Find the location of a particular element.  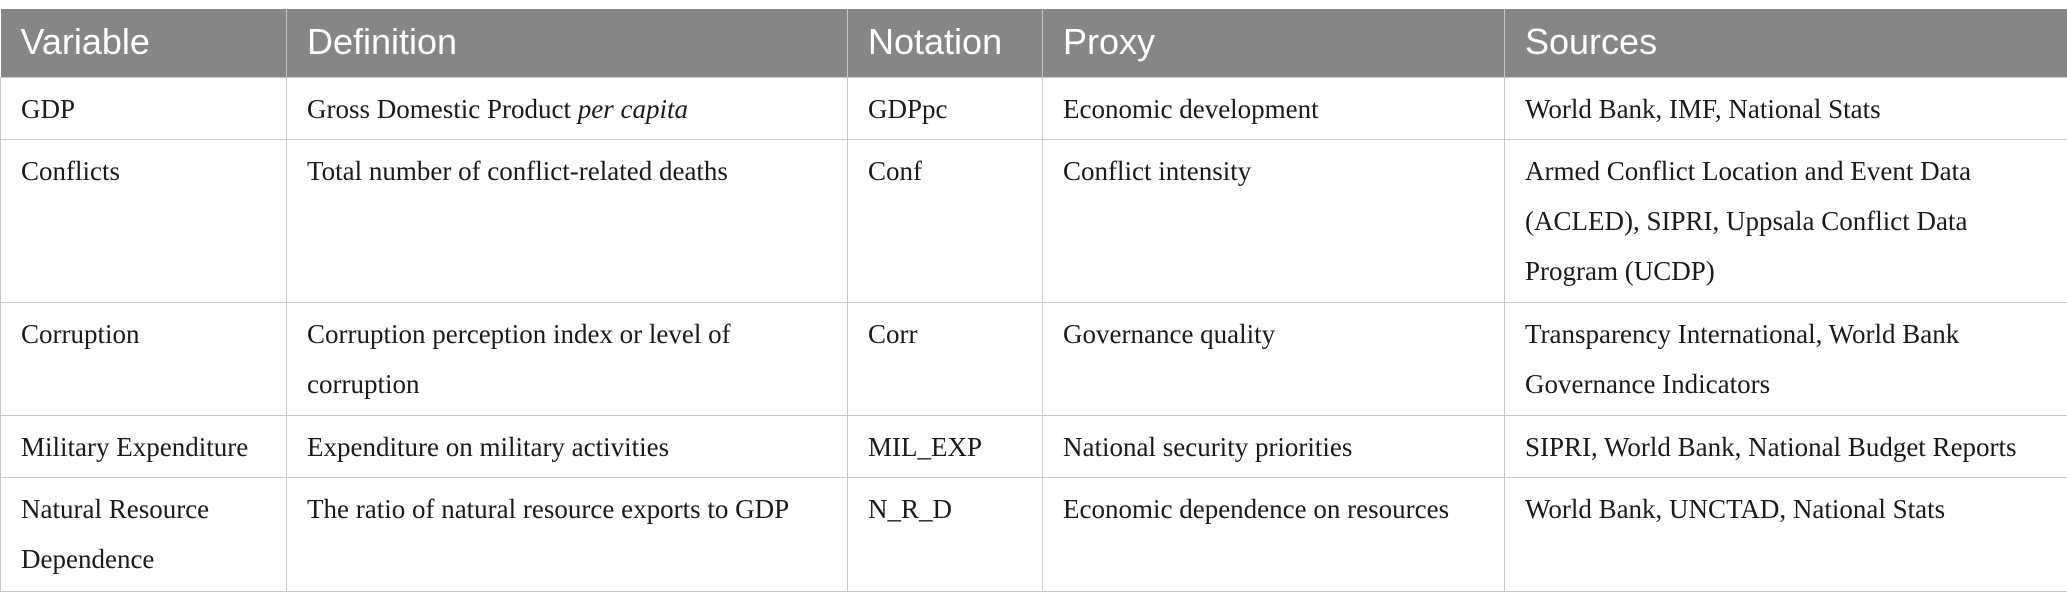

cell-proxy: Conflict intensity is located at coordinates (1273, 220).